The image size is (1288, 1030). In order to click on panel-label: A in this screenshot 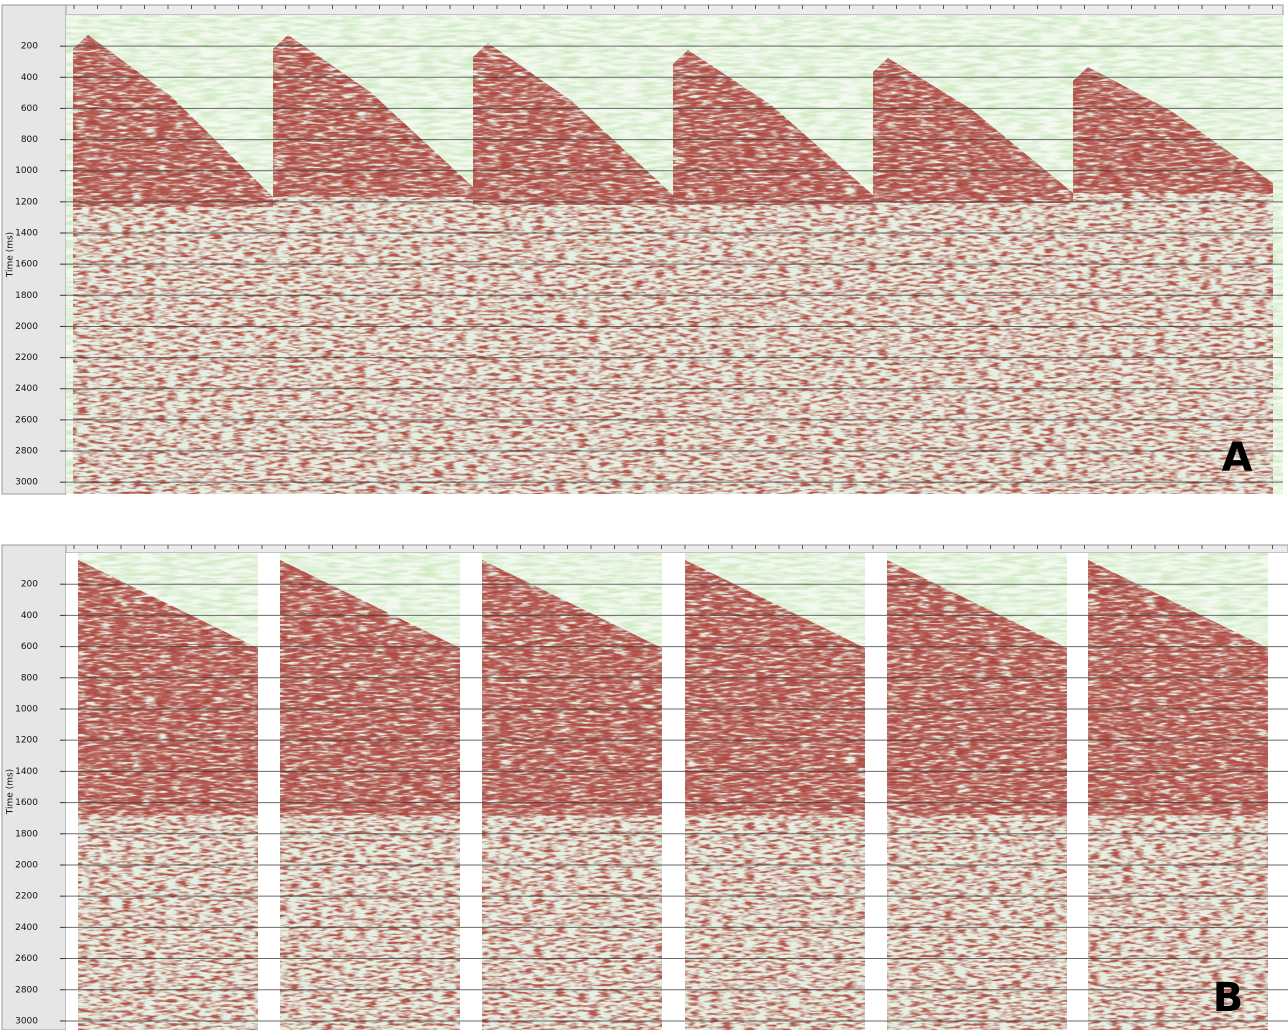, I will do `click(1237, 458)`.